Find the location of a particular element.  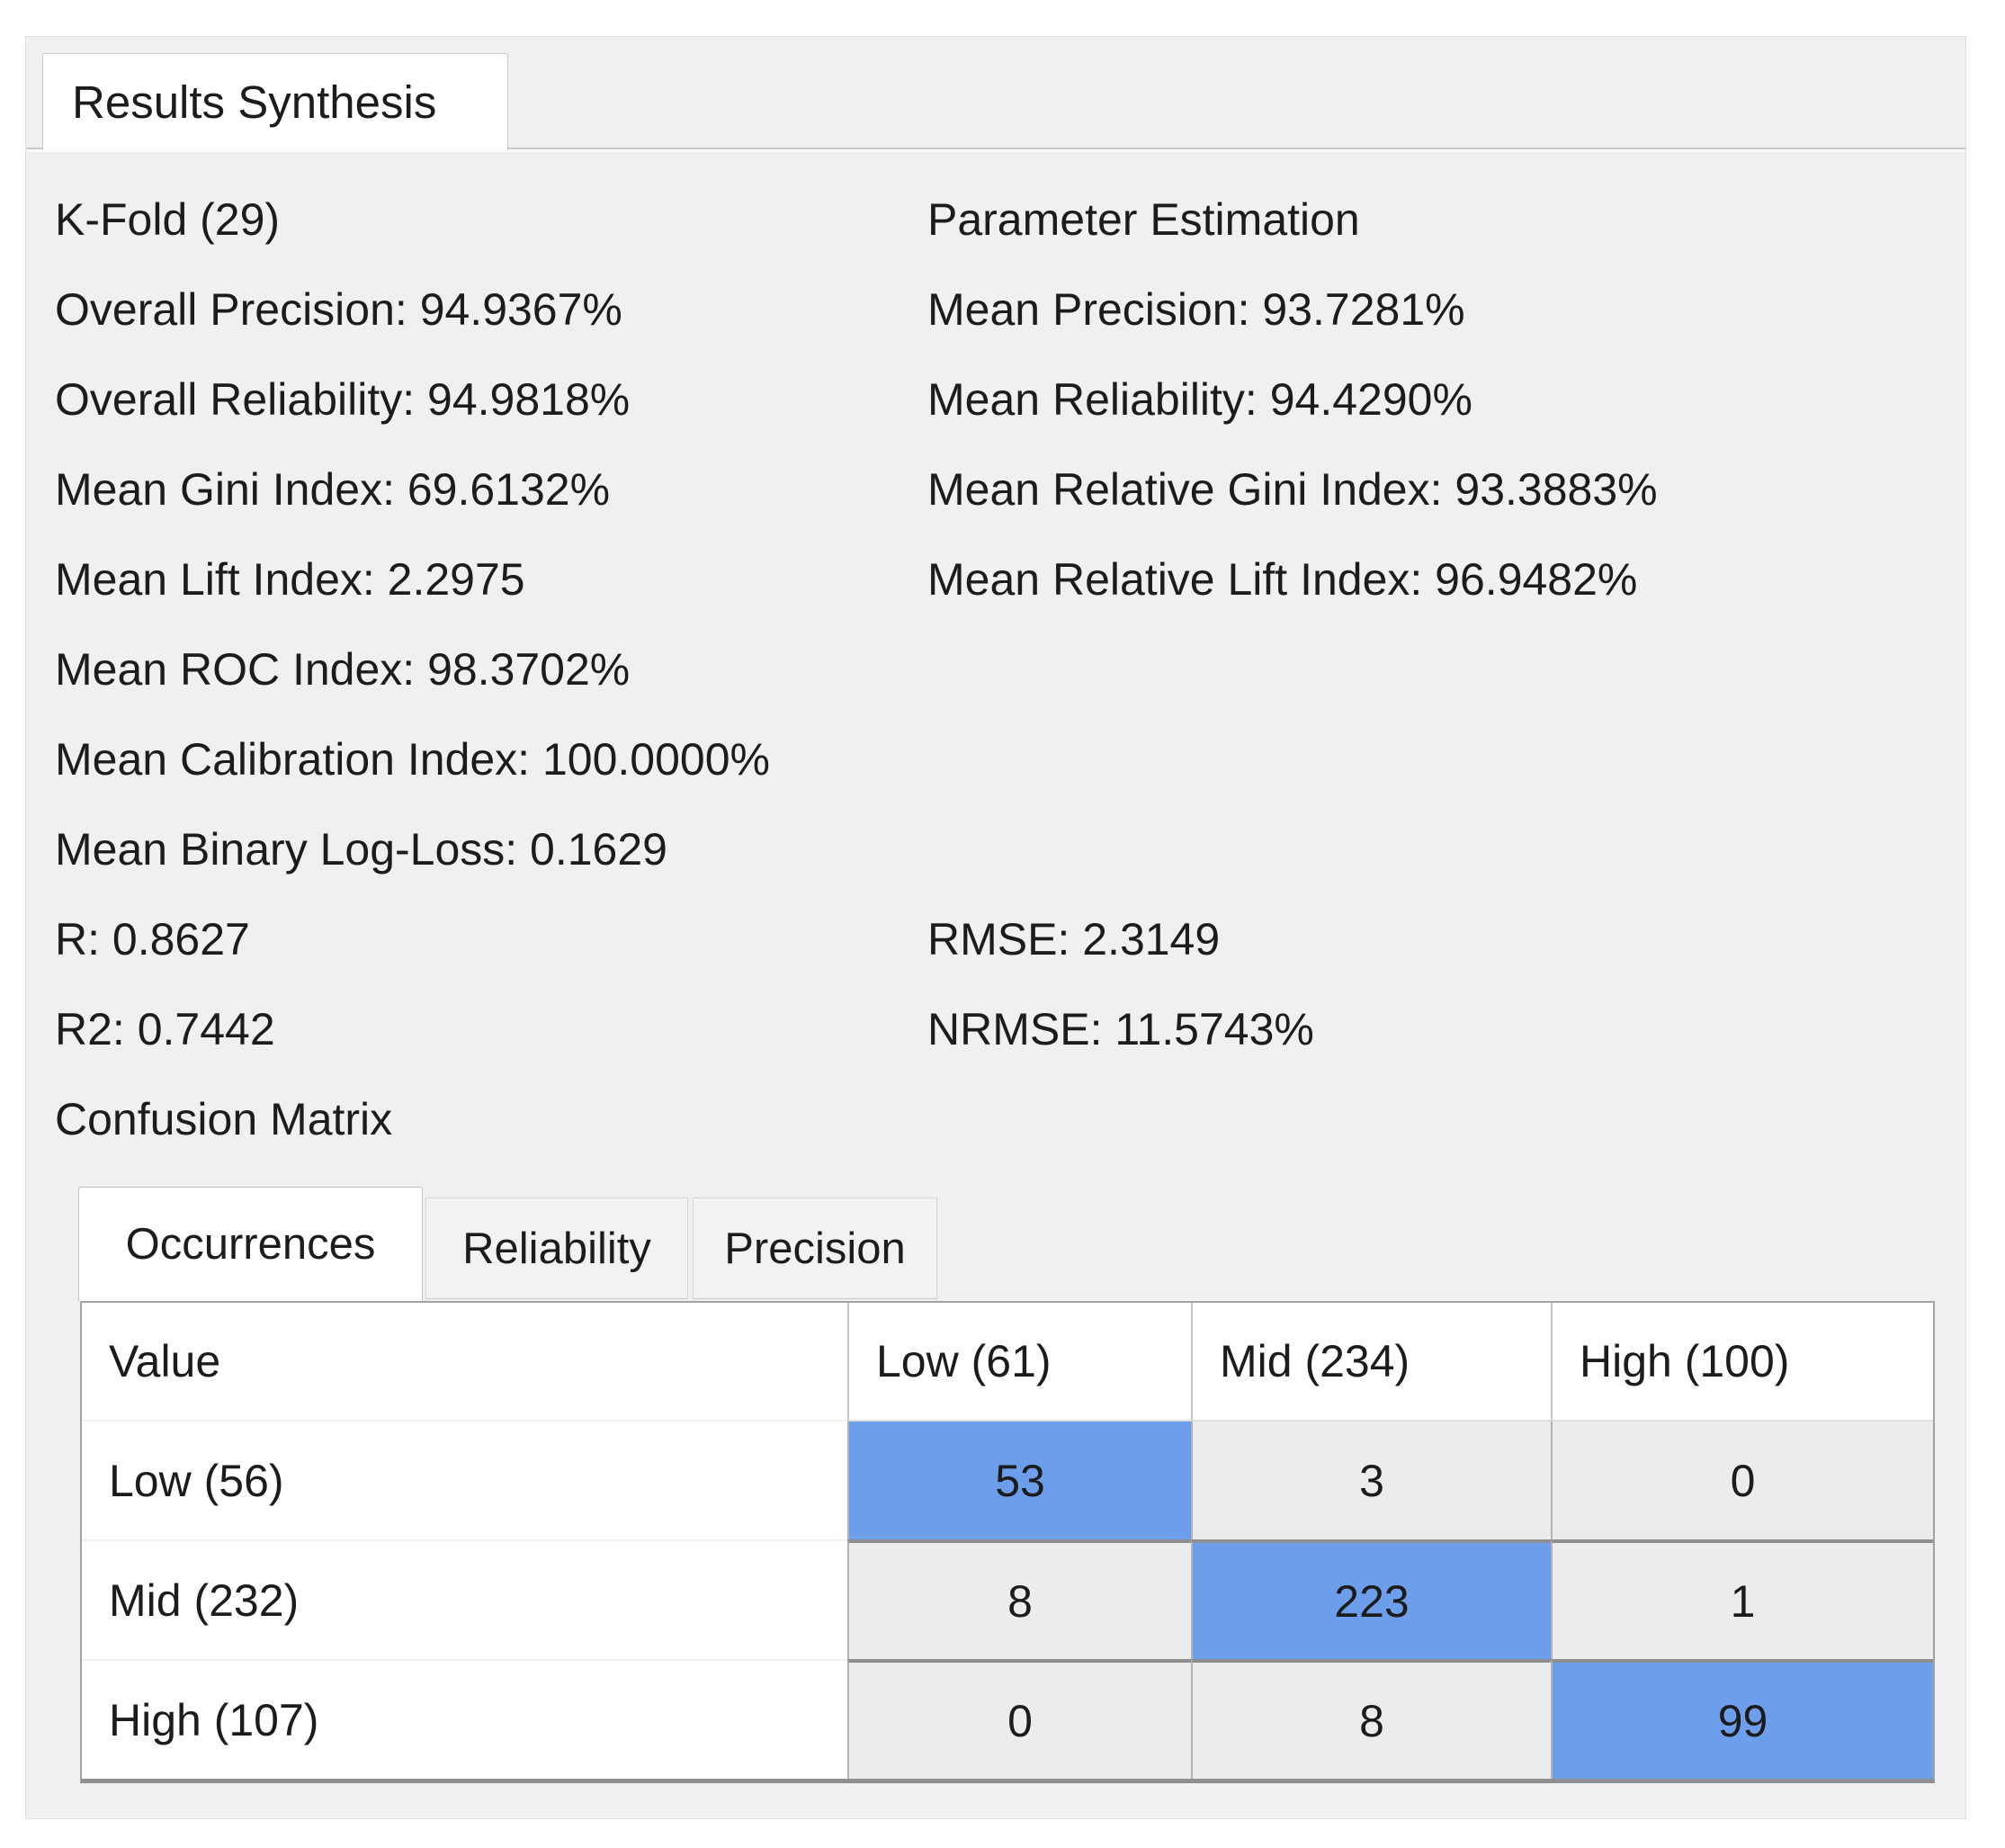

matrix-row-label-high: High (107) is located at coordinates (465, 1719).